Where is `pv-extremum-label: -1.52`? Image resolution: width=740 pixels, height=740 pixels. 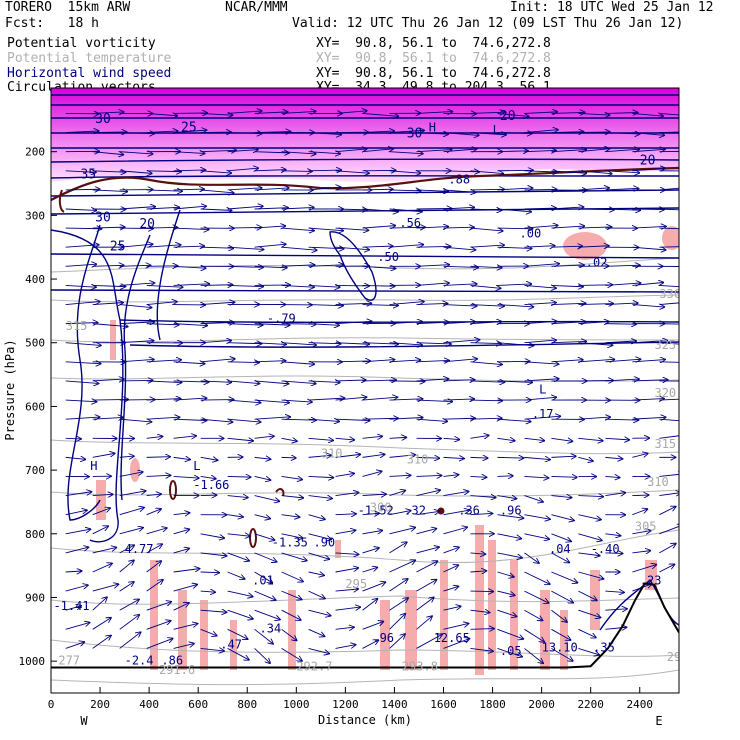 pv-extremum-label: -1.52 is located at coordinates (376, 511).